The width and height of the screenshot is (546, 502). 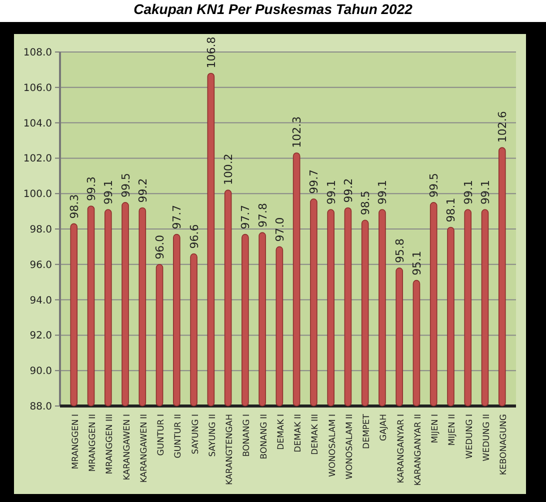 What do you see at coordinates (297, 132) in the screenshot?
I see `data-label: 102.3` at bounding box center [297, 132].